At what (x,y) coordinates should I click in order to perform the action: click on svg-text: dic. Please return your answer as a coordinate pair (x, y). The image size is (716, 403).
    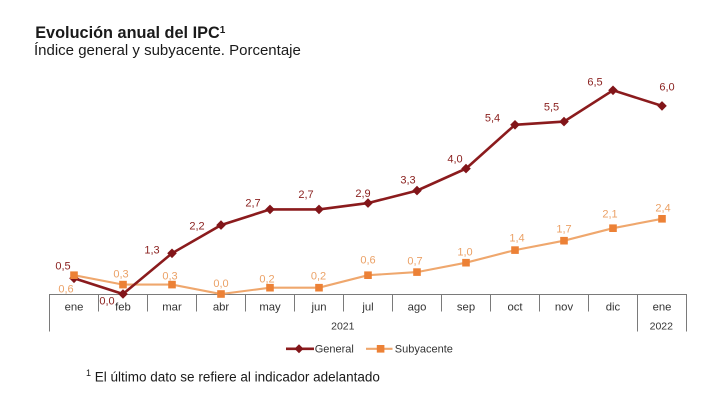
    Looking at the image, I should click on (613, 308).